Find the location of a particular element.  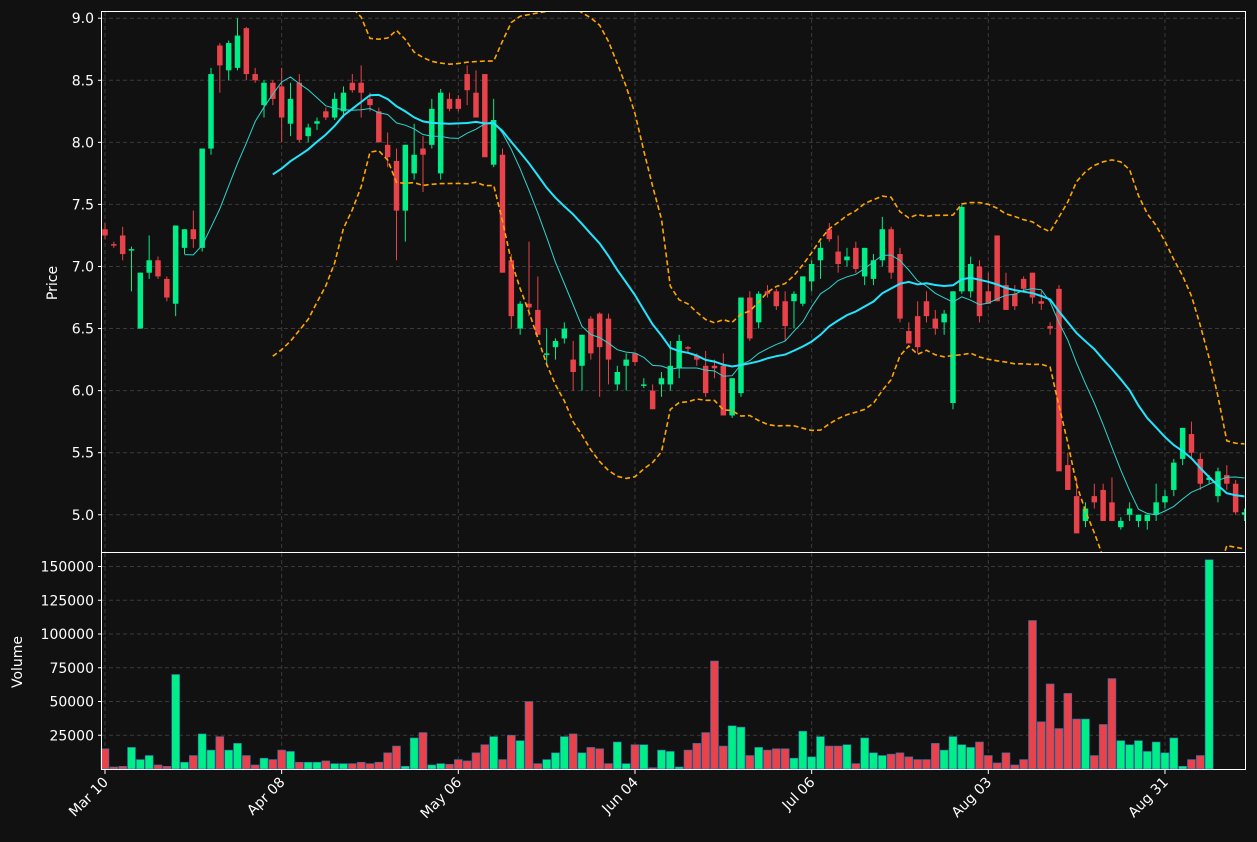

price-tick-label: 6.5 is located at coordinates (83, 330).